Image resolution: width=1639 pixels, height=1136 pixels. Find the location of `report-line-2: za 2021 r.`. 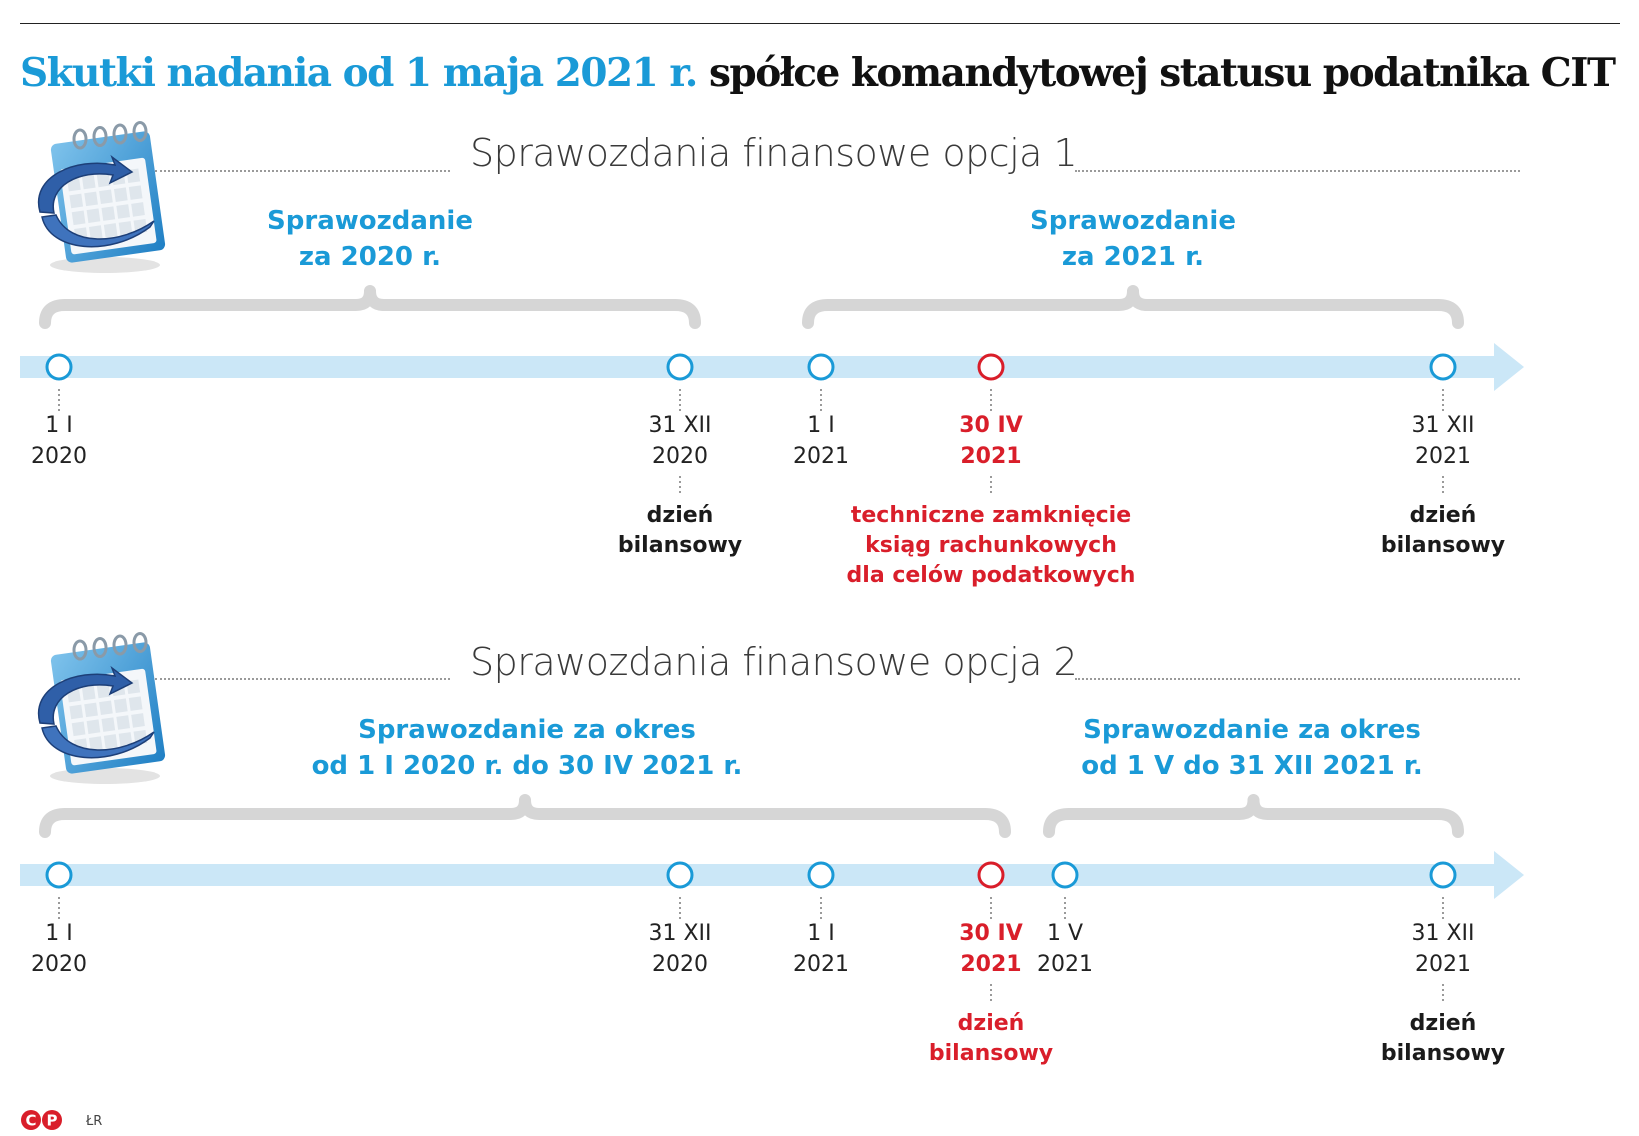

report-line-2: za 2021 r. is located at coordinates (1133, 257).